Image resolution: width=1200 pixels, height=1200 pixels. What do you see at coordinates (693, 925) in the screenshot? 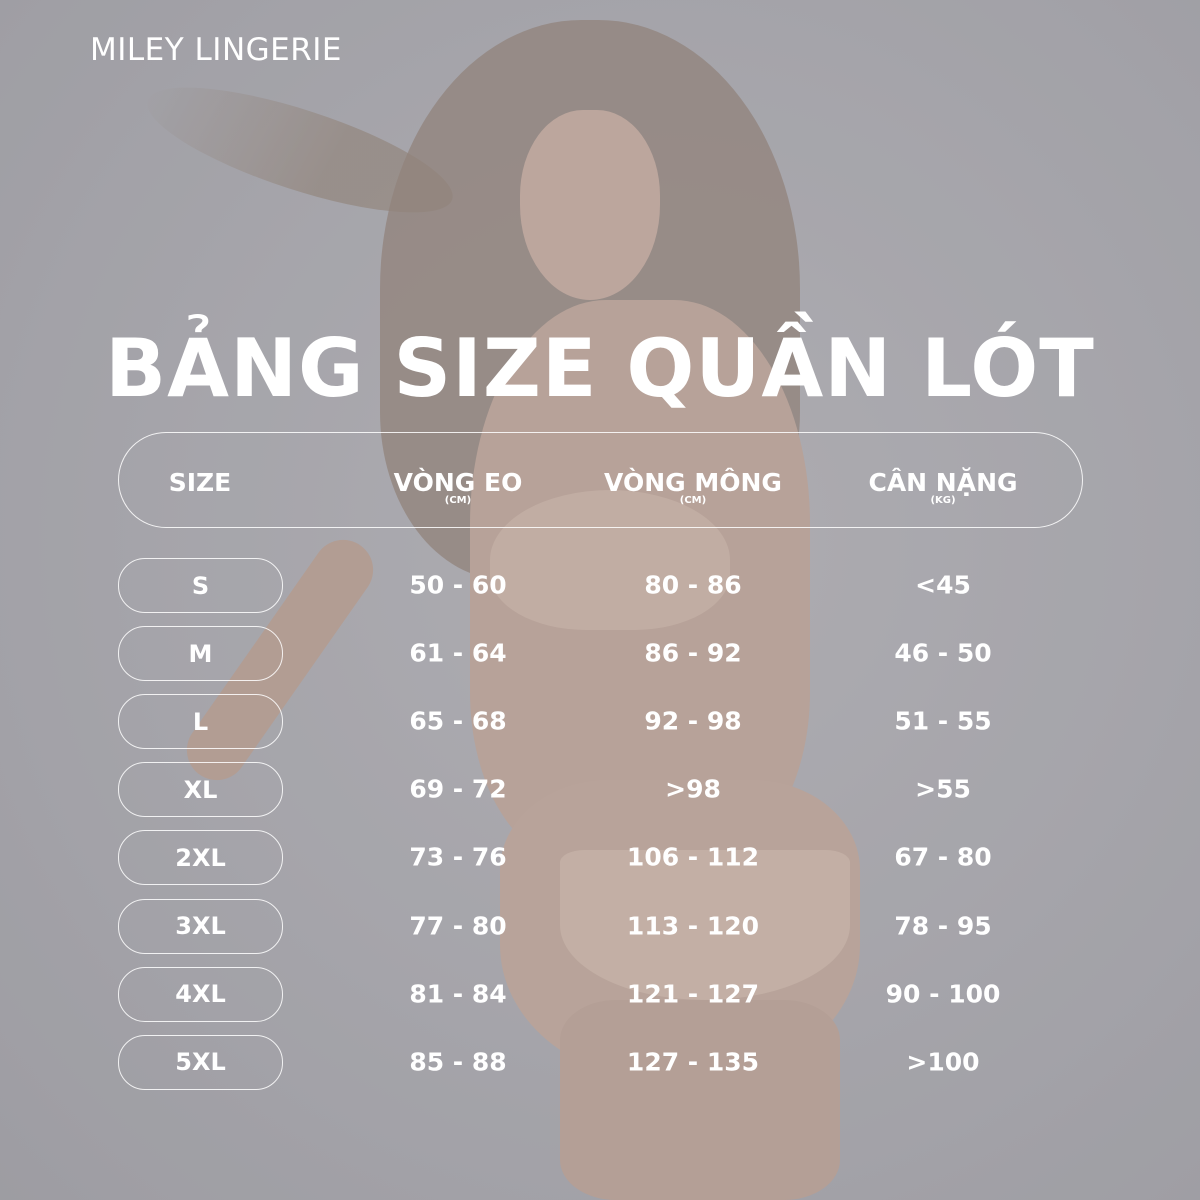
I see `hip-cell: 113 - 120` at bounding box center [693, 925].